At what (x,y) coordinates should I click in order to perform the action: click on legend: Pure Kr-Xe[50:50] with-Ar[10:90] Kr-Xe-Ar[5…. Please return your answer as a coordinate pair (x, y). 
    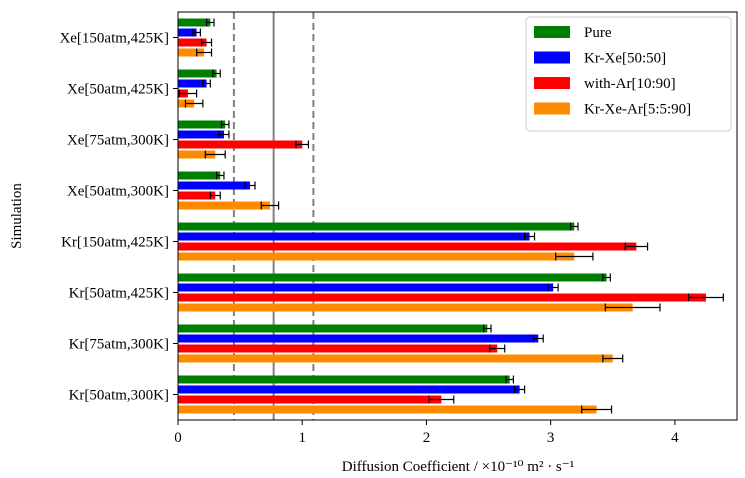
    Looking at the image, I should click on (628, 74).